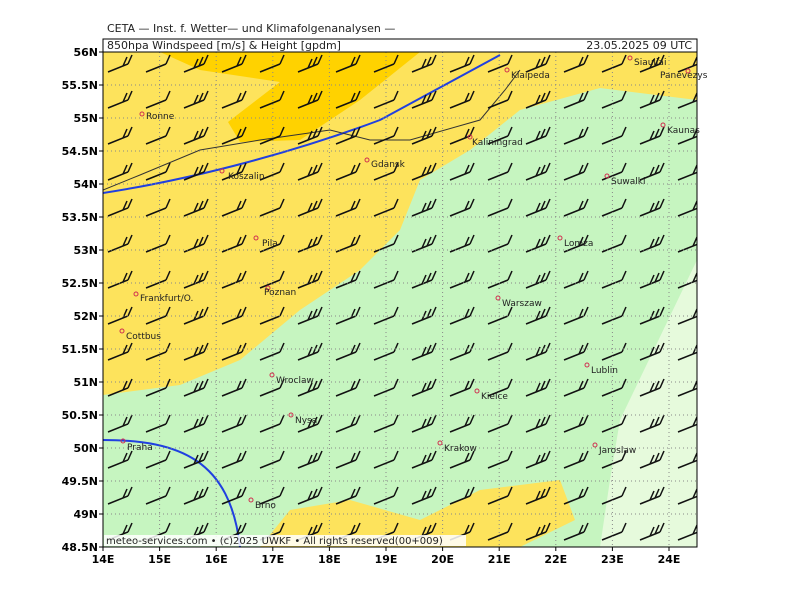 Image resolution: width=800 pixels, height=600 pixels. Describe the element at coordinates (555, 559) in the screenshot. I see `lon-label: 22E` at that location.